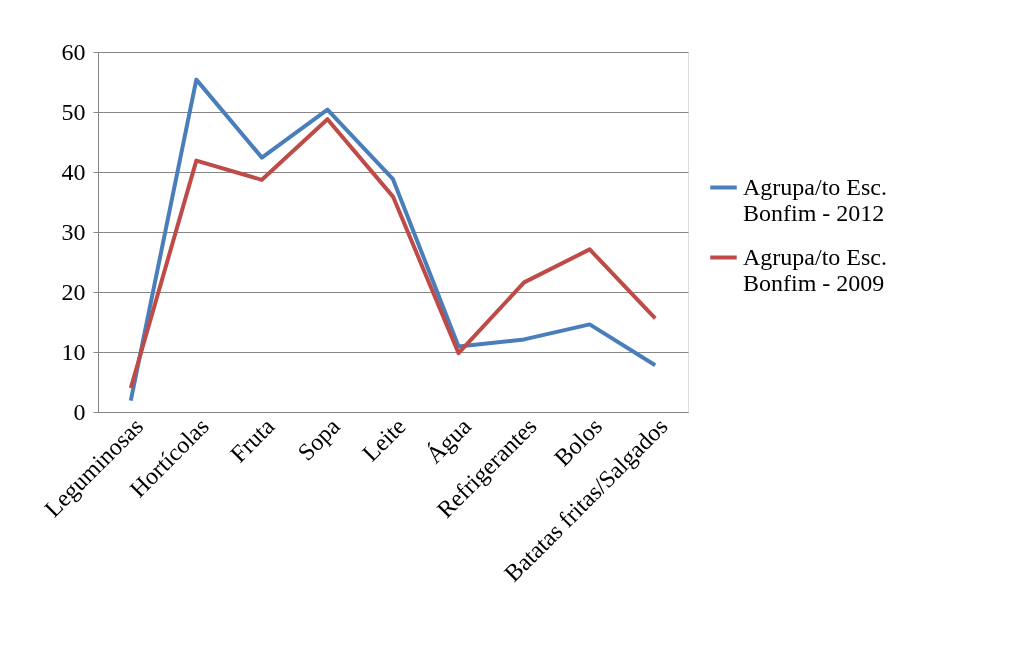 The height and width of the screenshot is (664, 1012). What do you see at coordinates (319, 439) in the screenshot?
I see `x-tick-label: Sopa` at bounding box center [319, 439].